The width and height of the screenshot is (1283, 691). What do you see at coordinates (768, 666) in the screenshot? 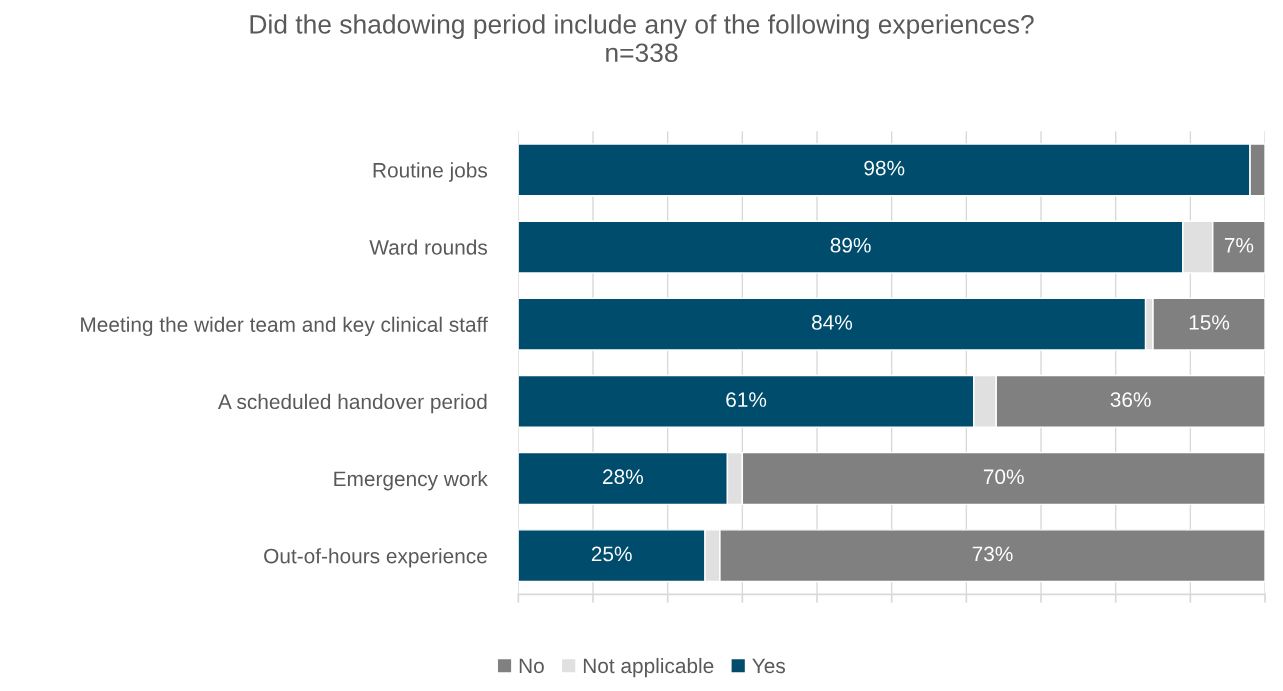
I see `legend-label: Yes` at bounding box center [768, 666].